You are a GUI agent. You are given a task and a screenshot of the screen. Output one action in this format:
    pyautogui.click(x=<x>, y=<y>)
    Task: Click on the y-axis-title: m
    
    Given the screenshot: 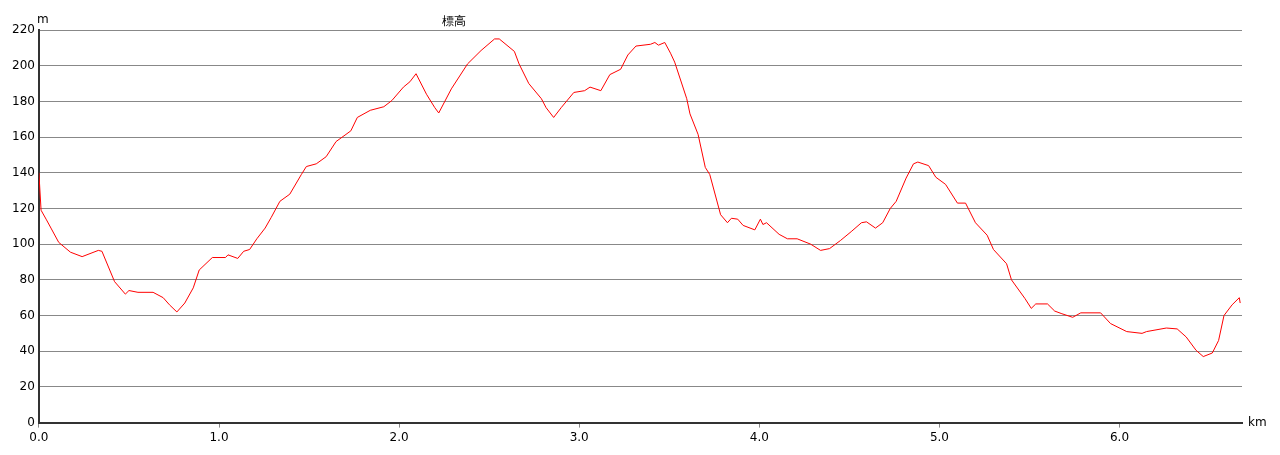 What is the action you would take?
    pyautogui.click(x=42, y=19)
    